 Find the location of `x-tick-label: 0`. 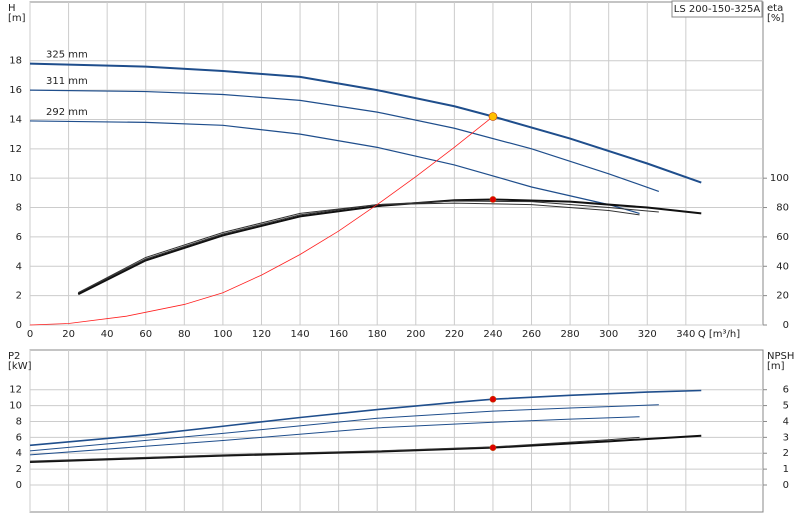

x-tick-label: 0 is located at coordinates (30, 334).